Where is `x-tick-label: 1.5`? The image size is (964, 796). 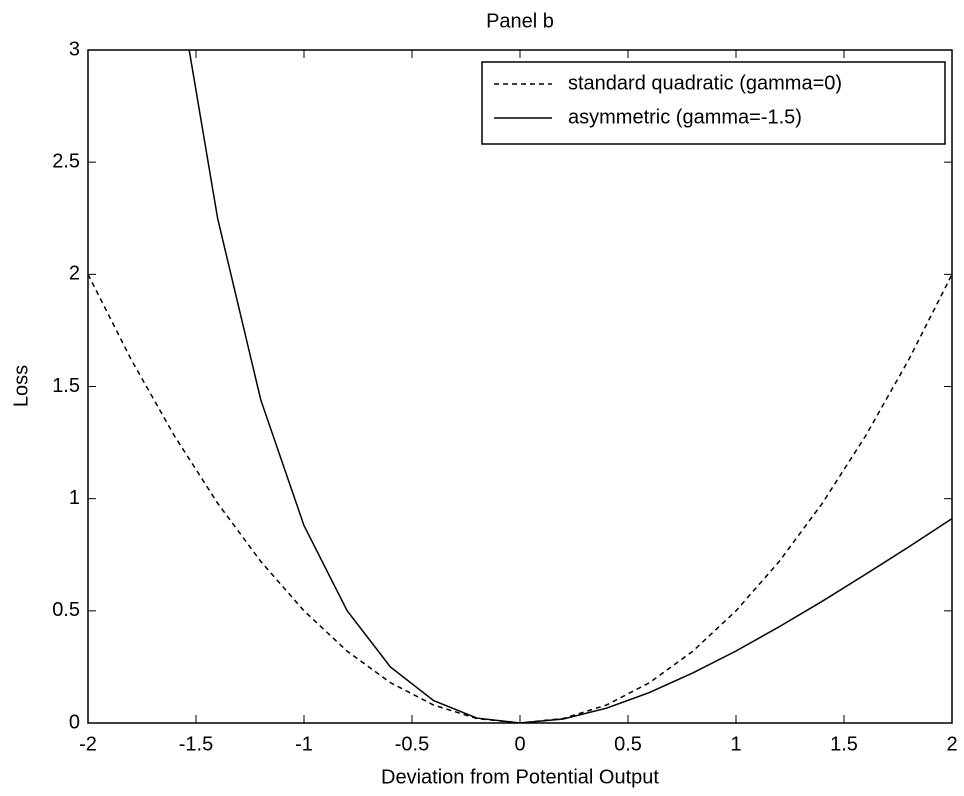 x-tick-label: 1.5 is located at coordinates (844, 744).